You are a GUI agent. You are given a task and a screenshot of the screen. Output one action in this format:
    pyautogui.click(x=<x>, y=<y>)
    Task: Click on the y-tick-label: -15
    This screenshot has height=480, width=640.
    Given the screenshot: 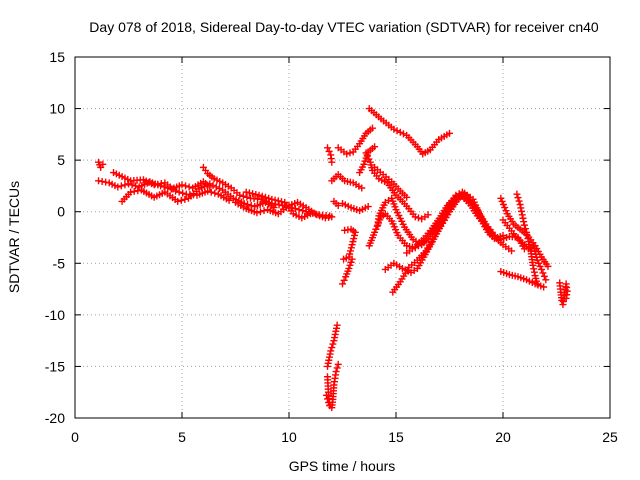 What is the action you would take?
    pyautogui.click(x=55, y=366)
    